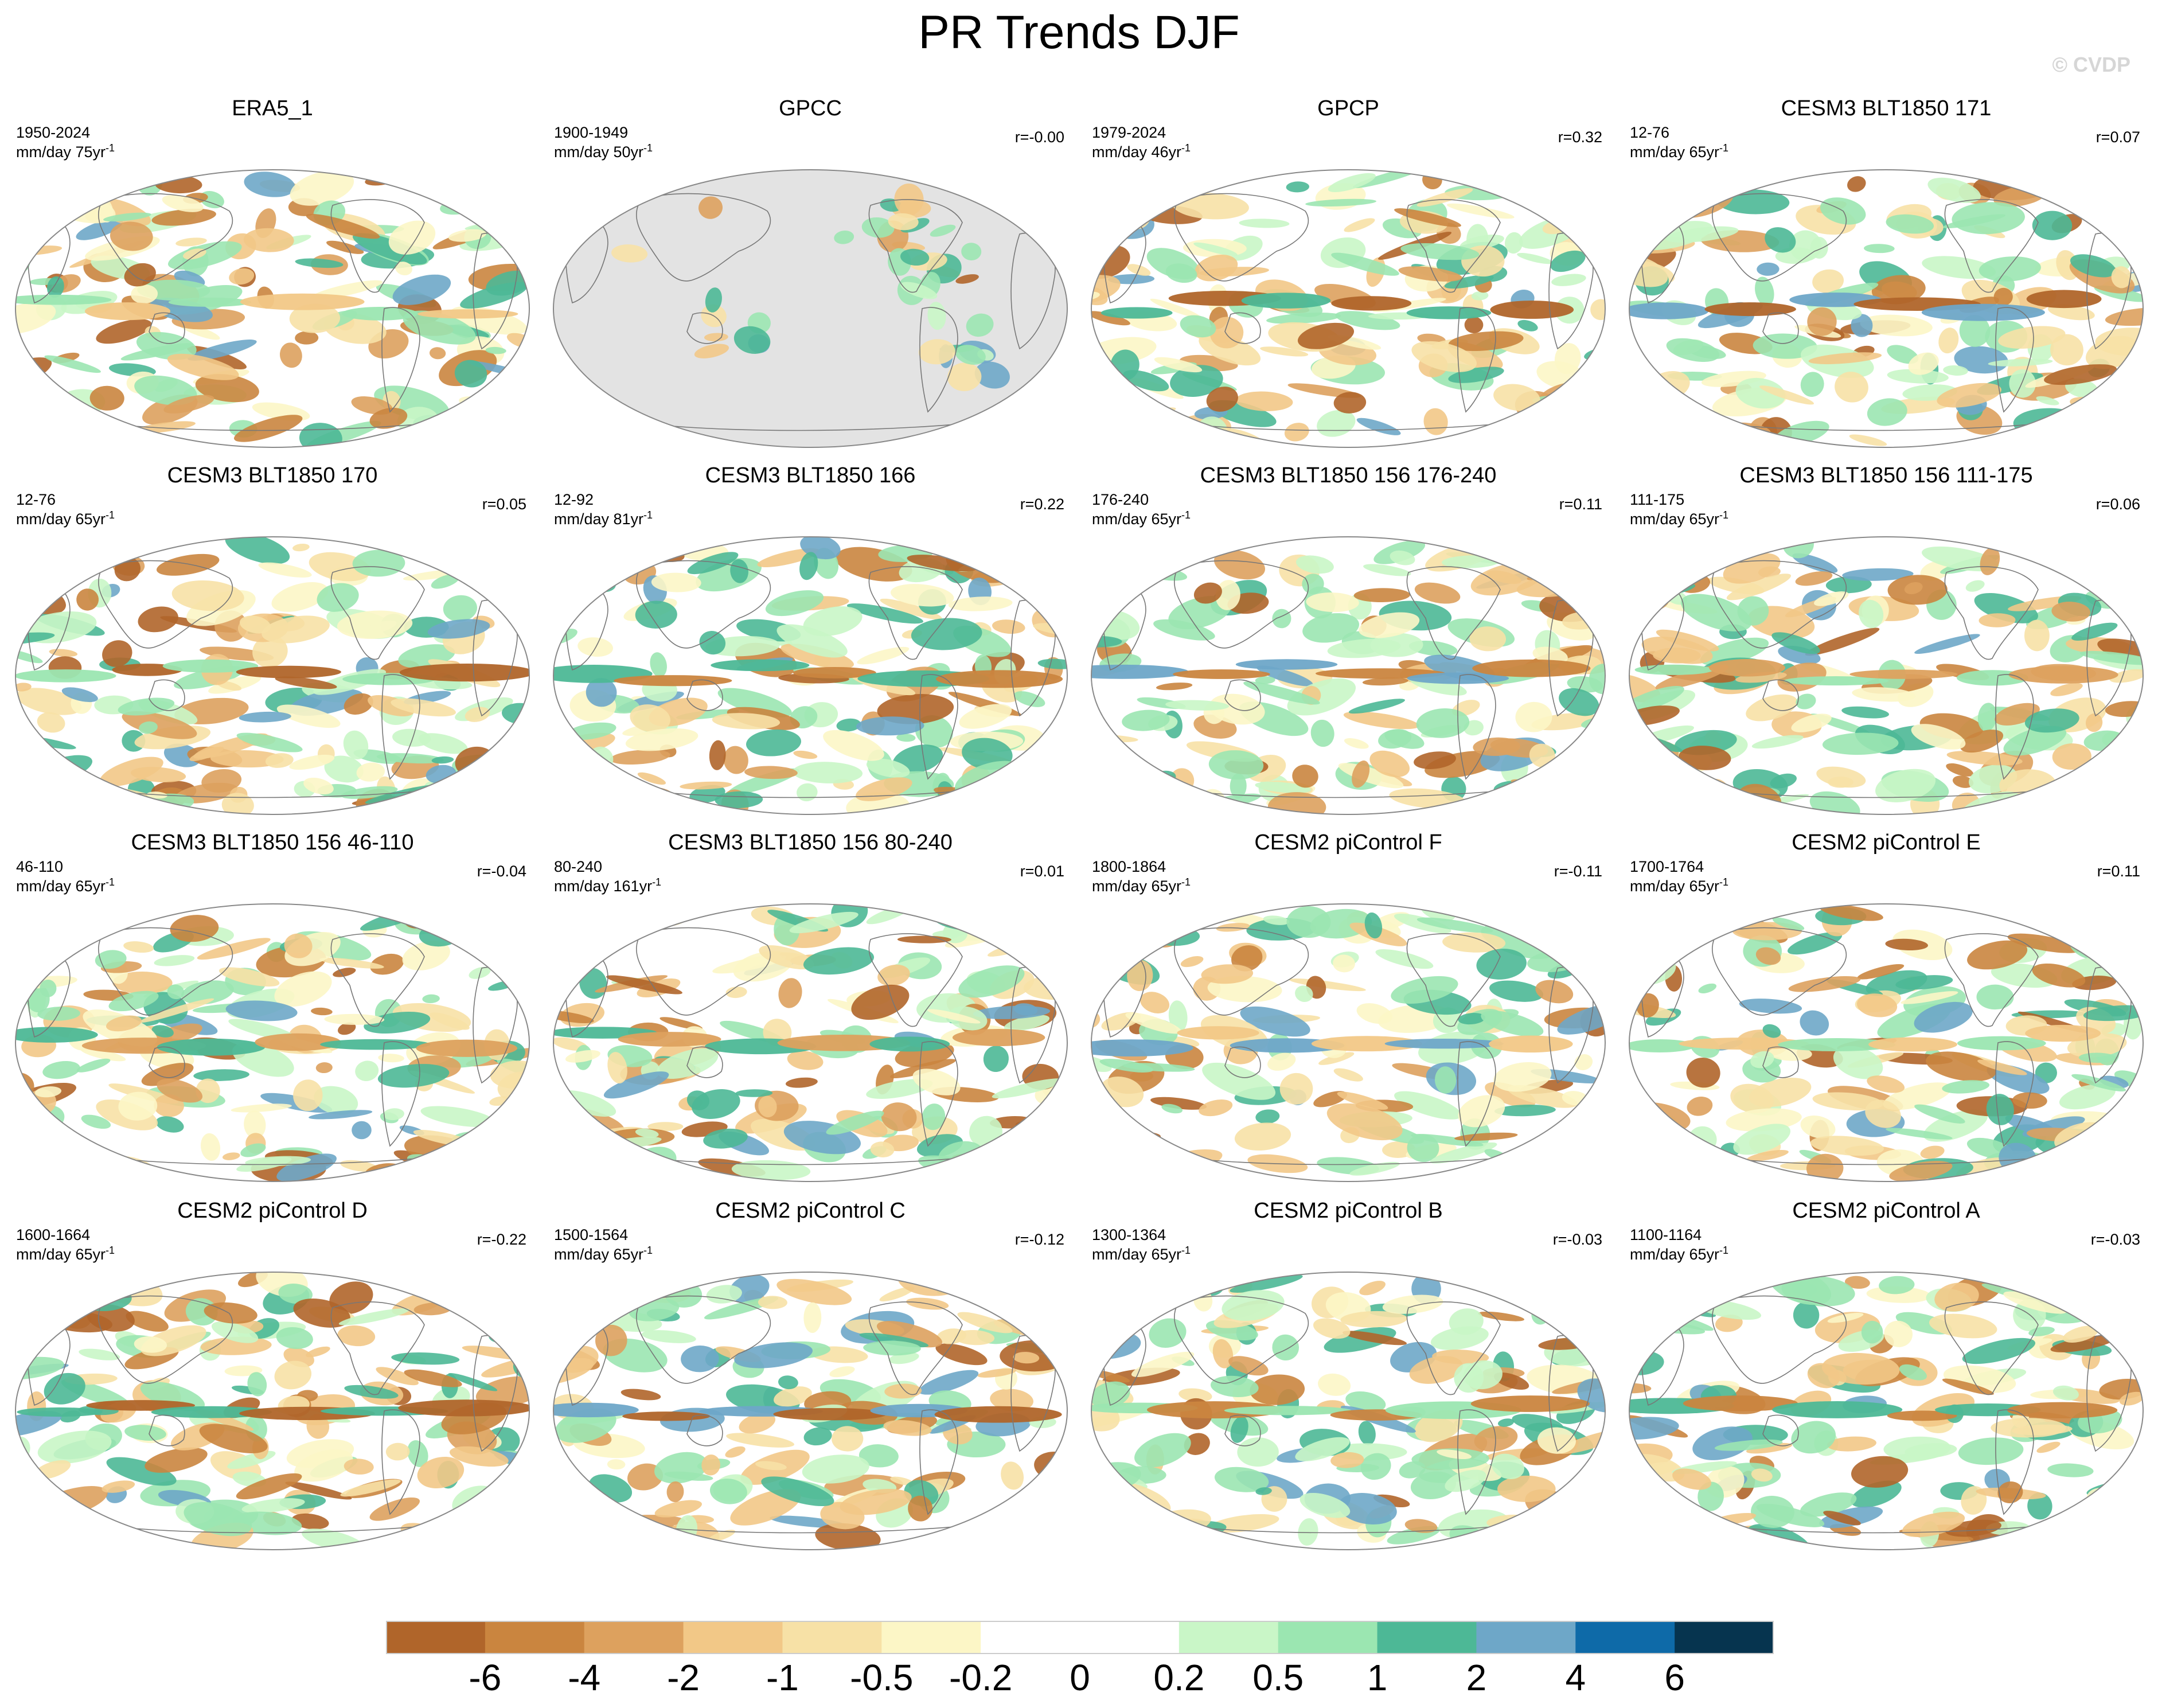 The height and width of the screenshot is (1708, 2158). What do you see at coordinates (1186, 515) in the screenshot?
I see `units-exponent: -1` at bounding box center [1186, 515].